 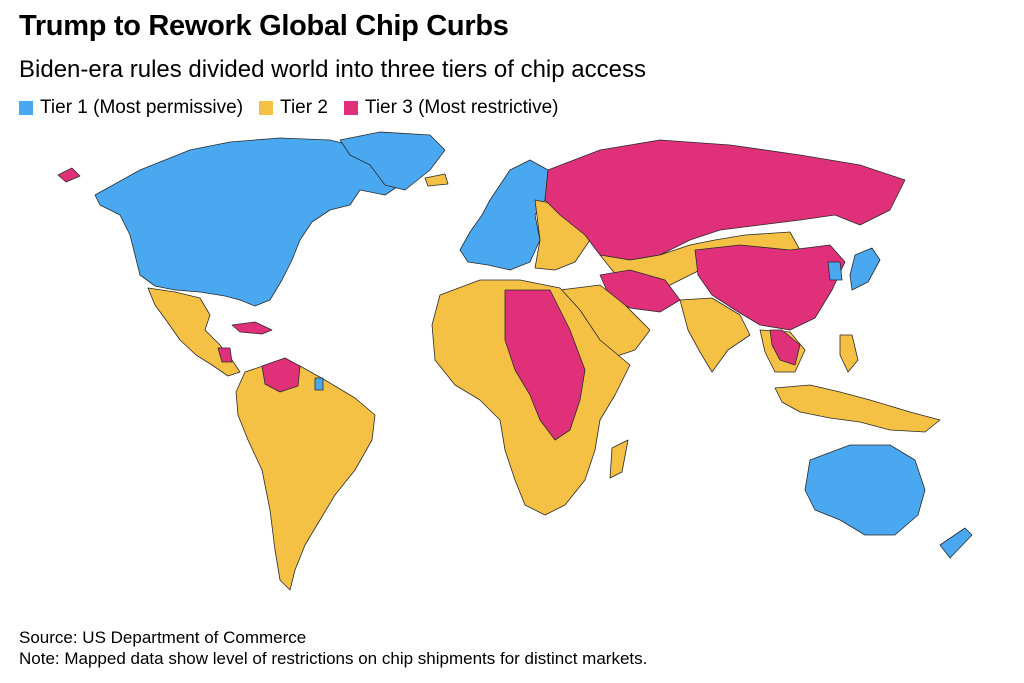 What do you see at coordinates (392, 161) in the screenshot?
I see `region-greenland` at bounding box center [392, 161].